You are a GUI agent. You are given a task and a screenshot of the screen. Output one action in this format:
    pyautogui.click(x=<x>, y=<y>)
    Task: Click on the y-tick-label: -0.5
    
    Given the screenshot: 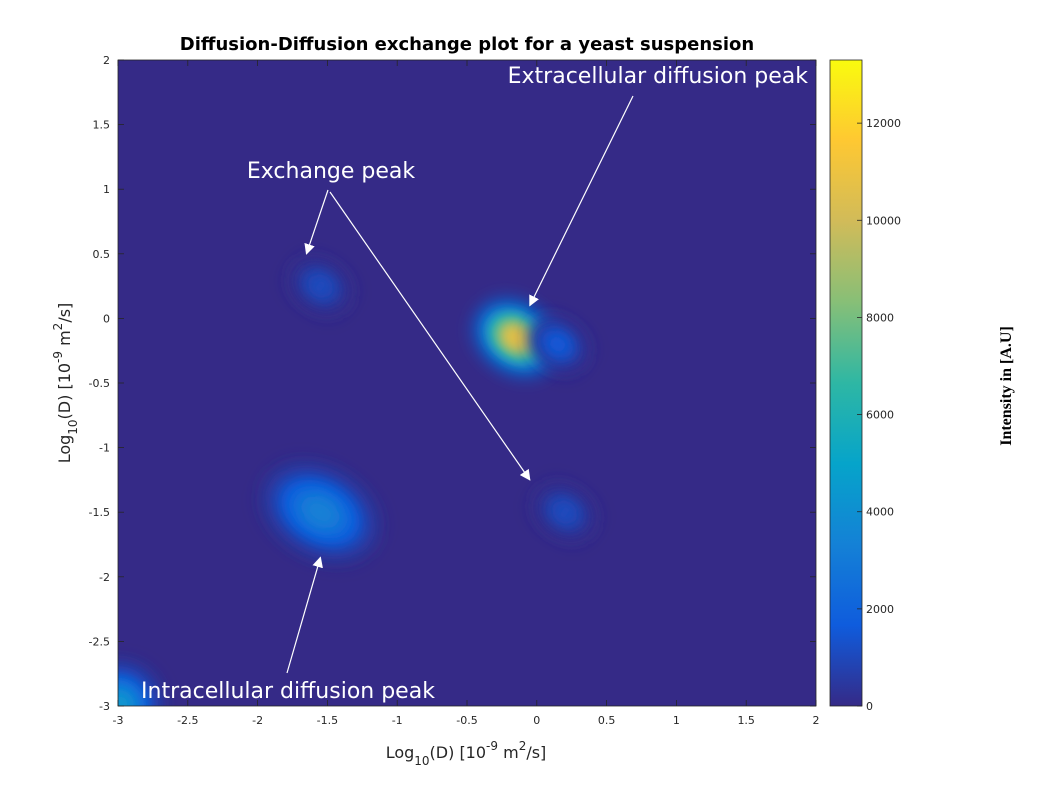 What is the action you would take?
    pyautogui.click(x=99, y=383)
    